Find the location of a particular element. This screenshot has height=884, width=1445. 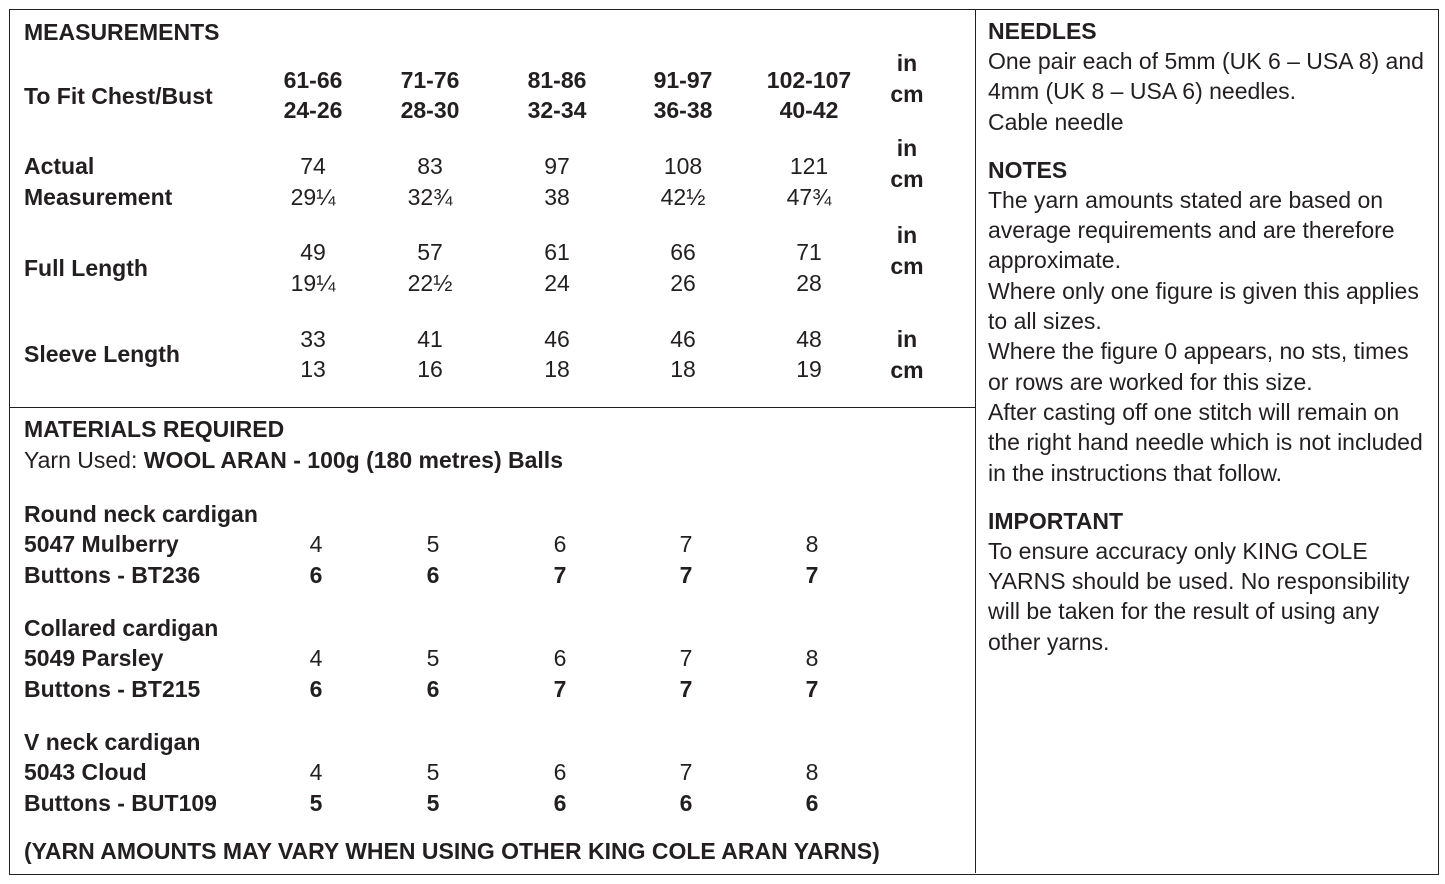

section-title: NOTES is located at coordinates (1028, 169).